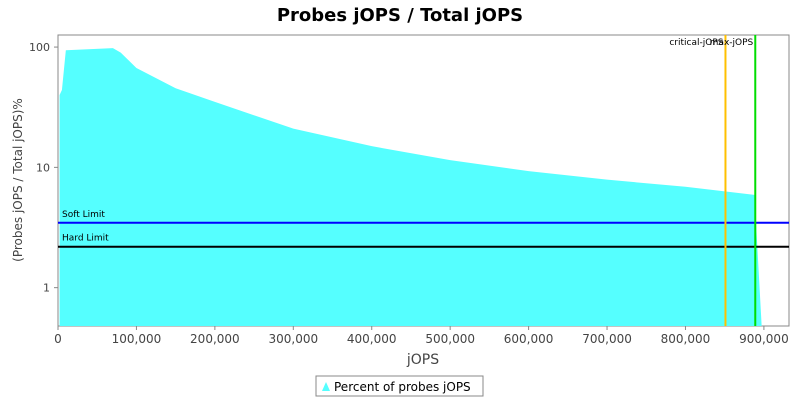 Image resolution: width=800 pixels, height=400 pixels. I want to click on x-axis-label: jOPS, so click(422, 360).